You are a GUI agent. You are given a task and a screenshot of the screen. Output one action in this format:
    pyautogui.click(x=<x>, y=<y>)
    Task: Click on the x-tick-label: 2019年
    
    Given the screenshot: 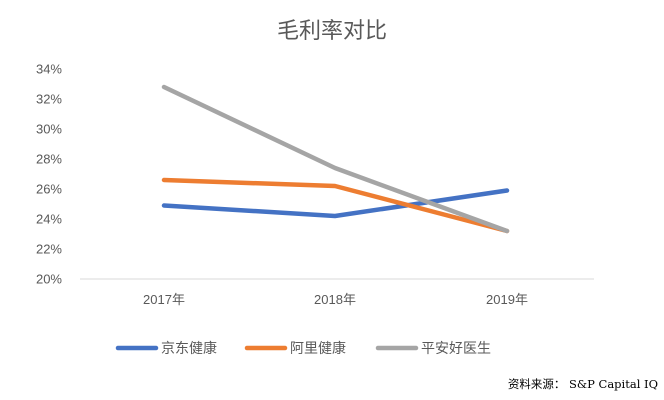 What is the action you would take?
    pyautogui.click(x=507, y=299)
    